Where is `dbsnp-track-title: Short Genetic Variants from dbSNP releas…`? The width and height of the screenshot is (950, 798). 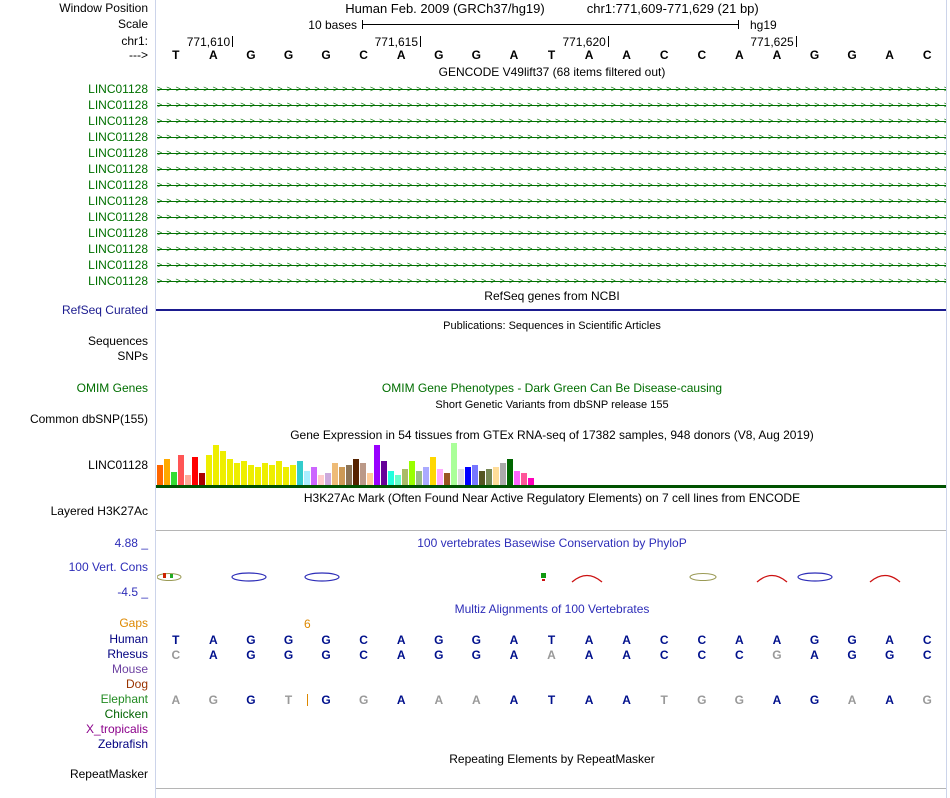
dbsnp-track-title: Short Genetic Variants from dbSNP releas… is located at coordinates (552, 405).